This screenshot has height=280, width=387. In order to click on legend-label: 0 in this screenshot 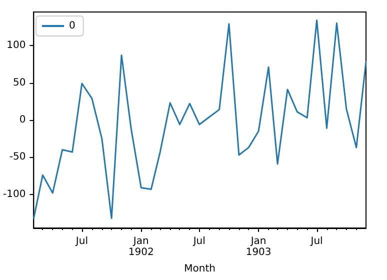, I will do `click(72, 26)`.